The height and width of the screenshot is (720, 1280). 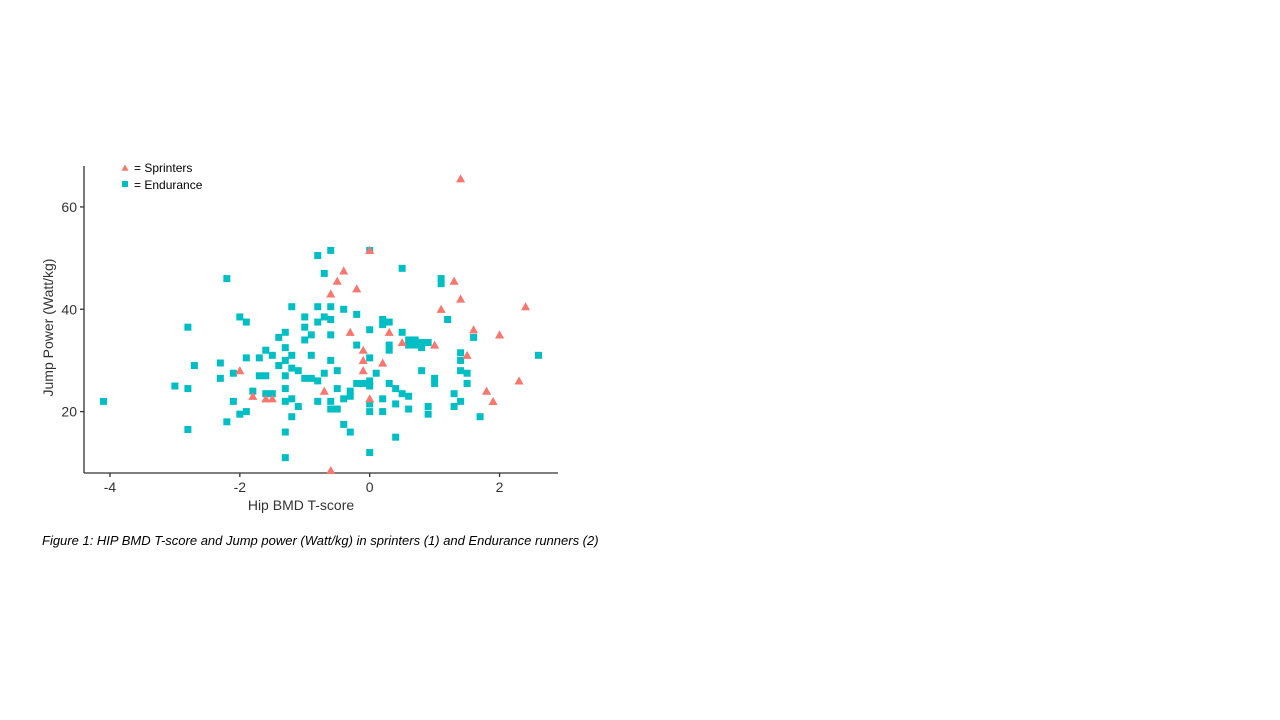 What do you see at coordinates (125, 167) in the screenshot?
I see `legend-sprinters-marker` at bounding box center [125, 167].